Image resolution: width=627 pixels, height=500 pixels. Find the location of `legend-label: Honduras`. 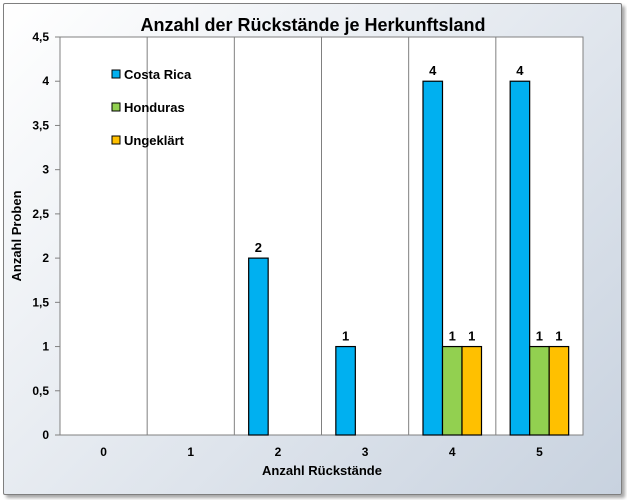

legend-label: Honduras is located at coordinates (154, 107).